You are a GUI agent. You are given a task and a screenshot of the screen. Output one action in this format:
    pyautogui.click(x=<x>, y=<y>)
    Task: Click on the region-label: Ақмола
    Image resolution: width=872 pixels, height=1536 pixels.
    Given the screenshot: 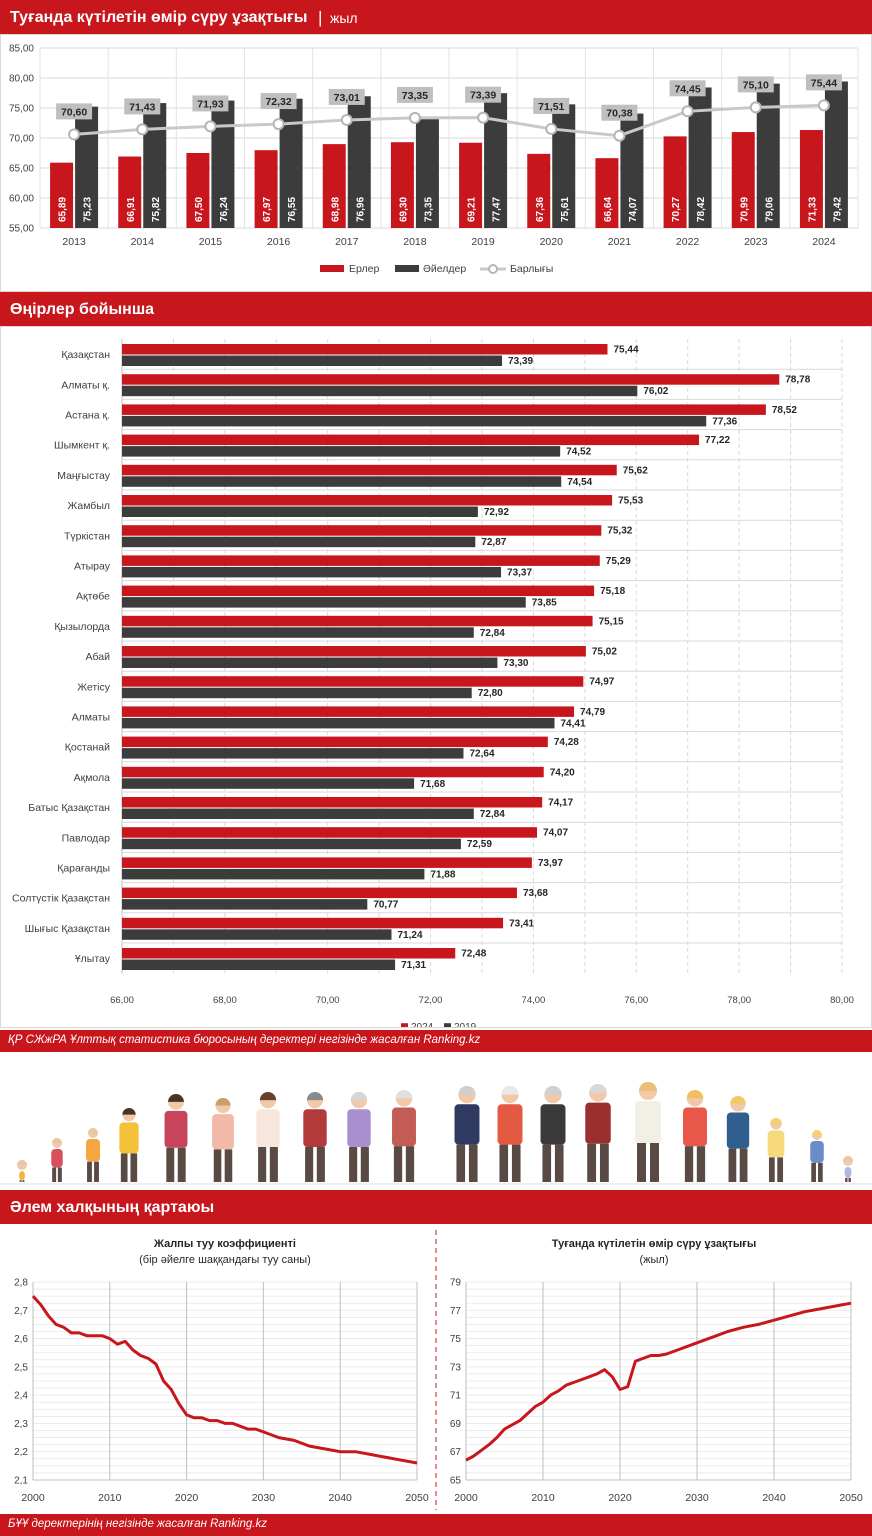 What is the action you would take?
    pyautogui.click(x=92, y=778)
    